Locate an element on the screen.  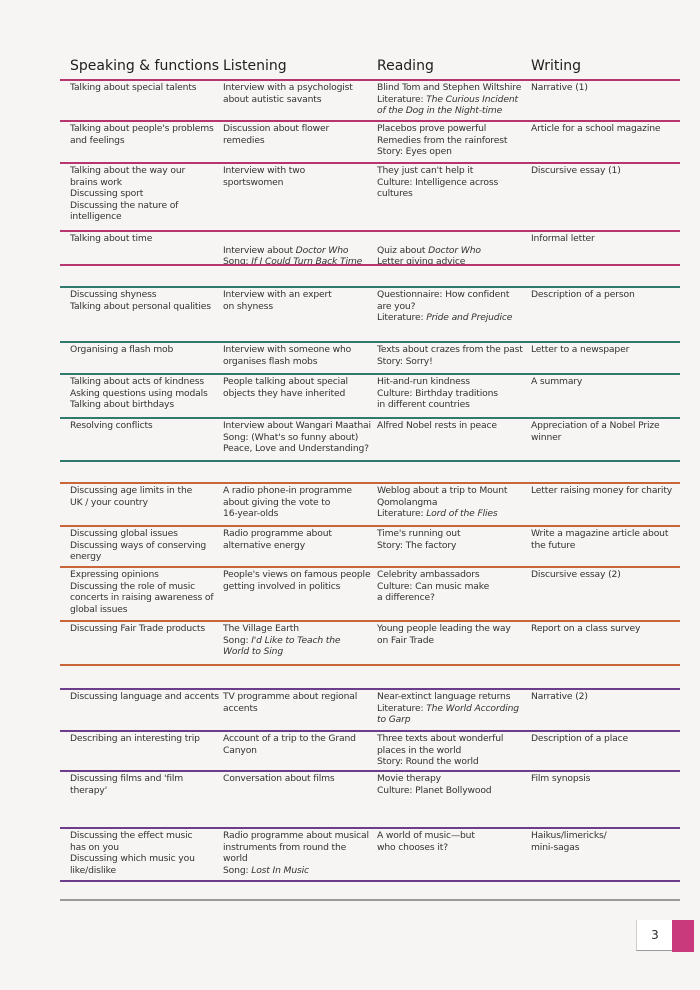
cell-line: about giving the vote to is located at coordinates (287, 503).